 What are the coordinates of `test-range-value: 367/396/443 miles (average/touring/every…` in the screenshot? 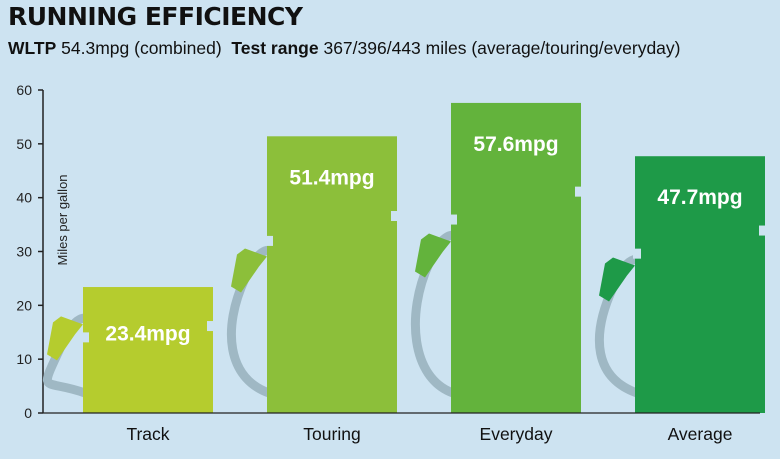 It's located at (502, 48).